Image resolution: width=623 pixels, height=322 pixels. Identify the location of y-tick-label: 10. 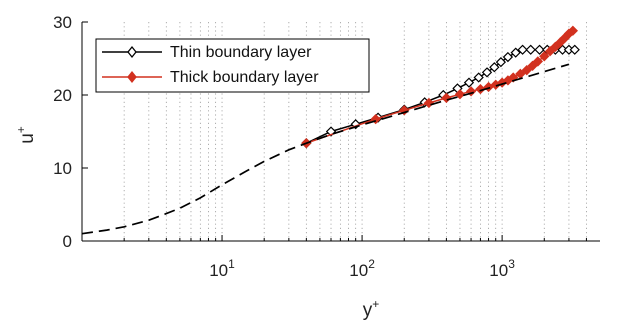
(62, 168).